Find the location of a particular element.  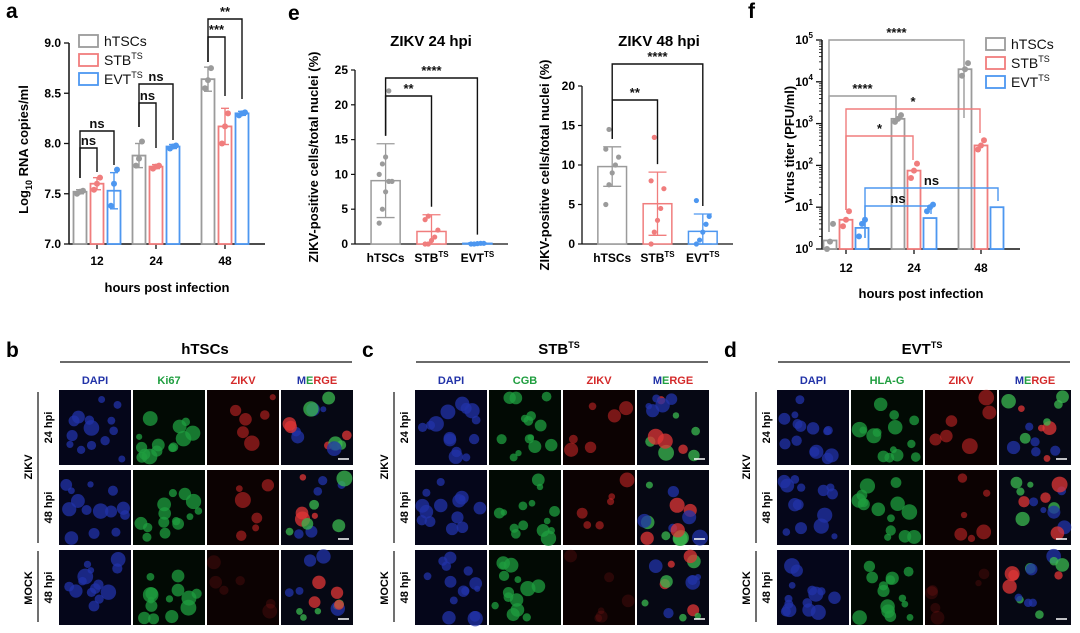

chart-title: ZIKV 24 hpi is located at coordinates (431, 41).